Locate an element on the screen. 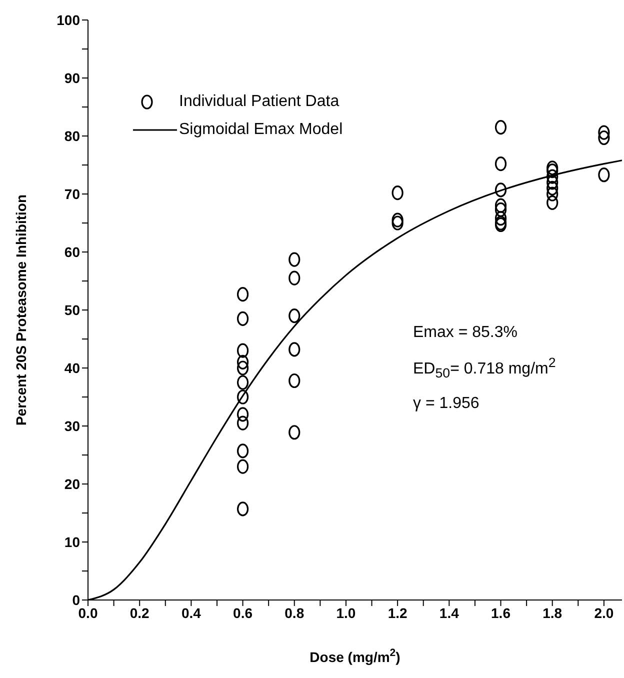 This screenshot has height=678, width=624. y-tick-label: 0 is located at coordinates (76, 600).